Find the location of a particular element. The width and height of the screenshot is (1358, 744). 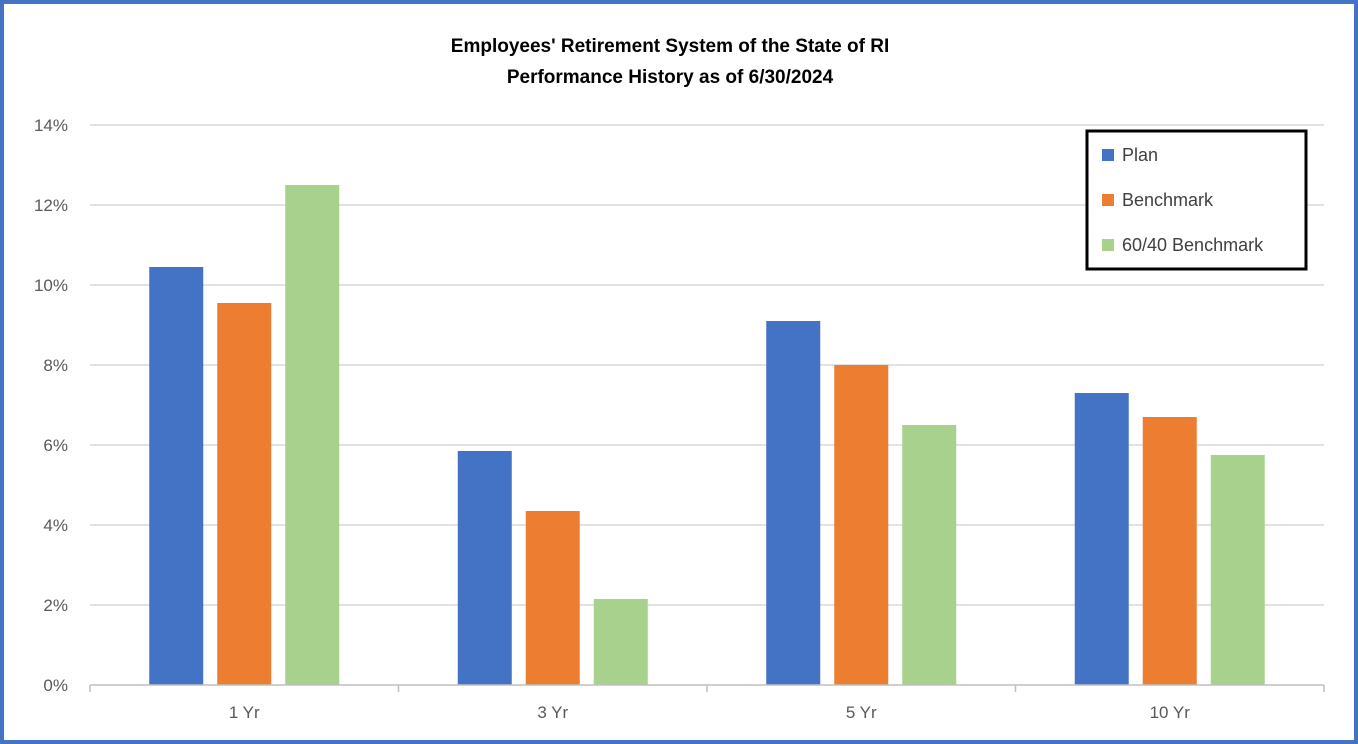

legend-label: 60/40 Benchmark is located at coordinates (1193, 245).